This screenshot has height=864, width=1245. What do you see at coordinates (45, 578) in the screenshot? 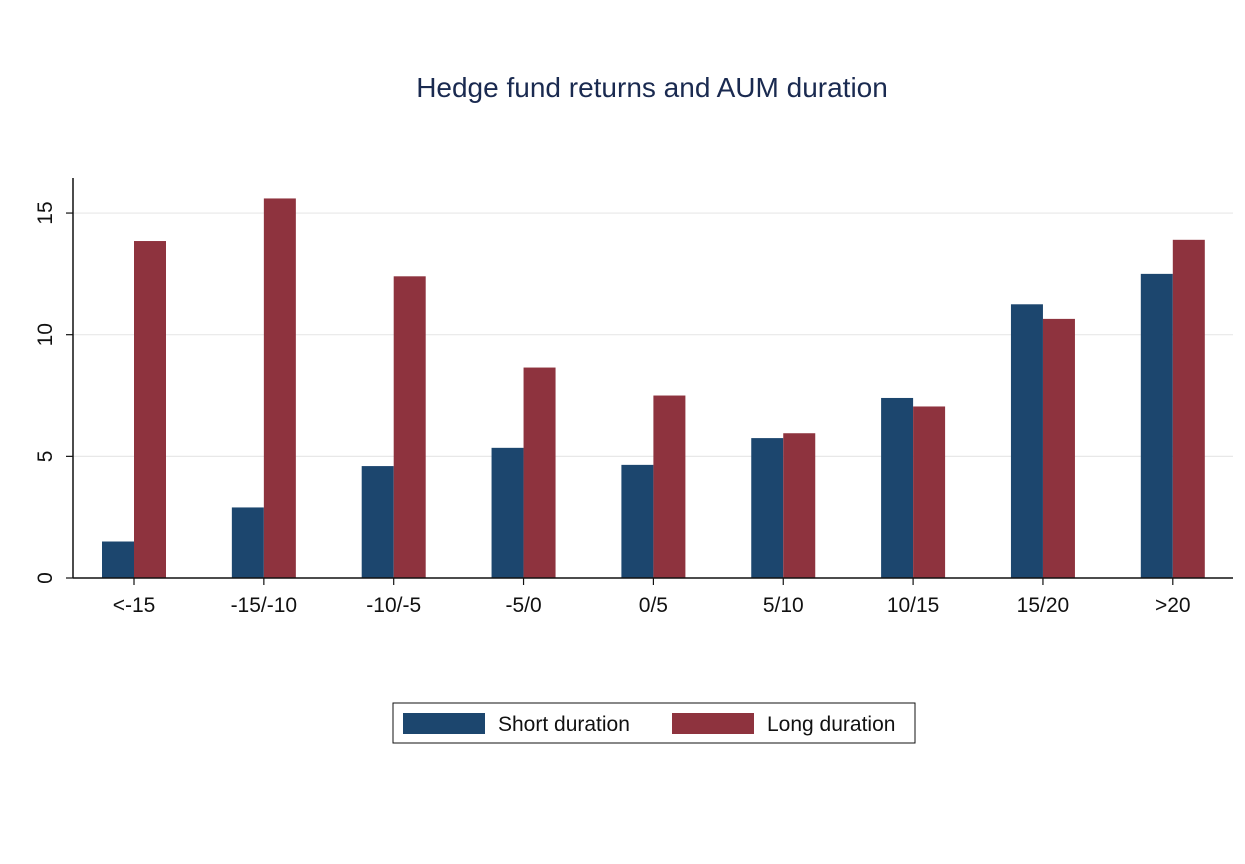
I see `y-tick-label: 0` at bounding box center [45, 578].